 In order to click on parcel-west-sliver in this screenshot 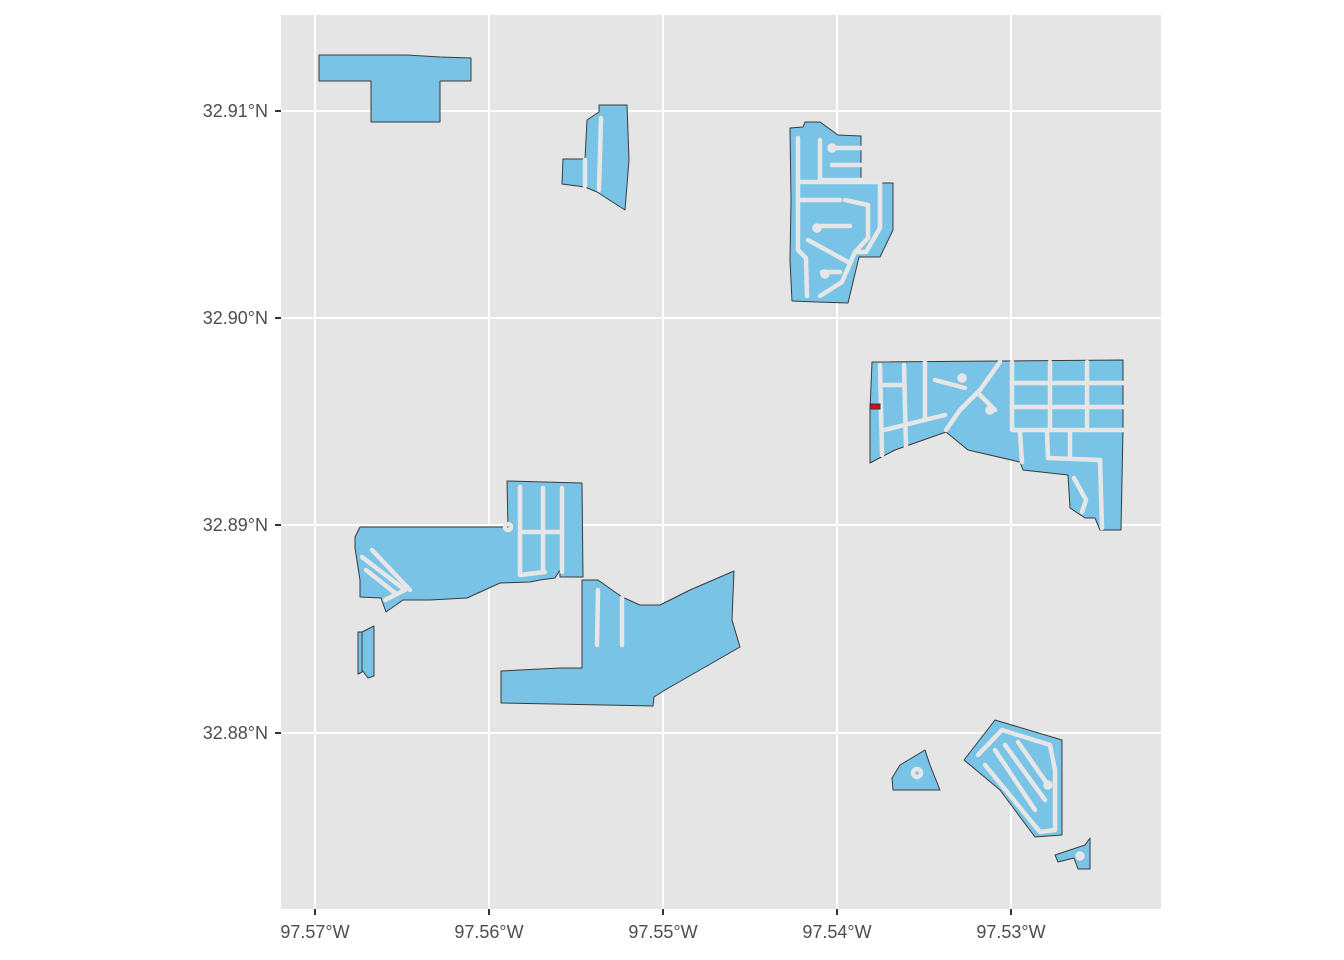, I will do `click(368, 652)`.